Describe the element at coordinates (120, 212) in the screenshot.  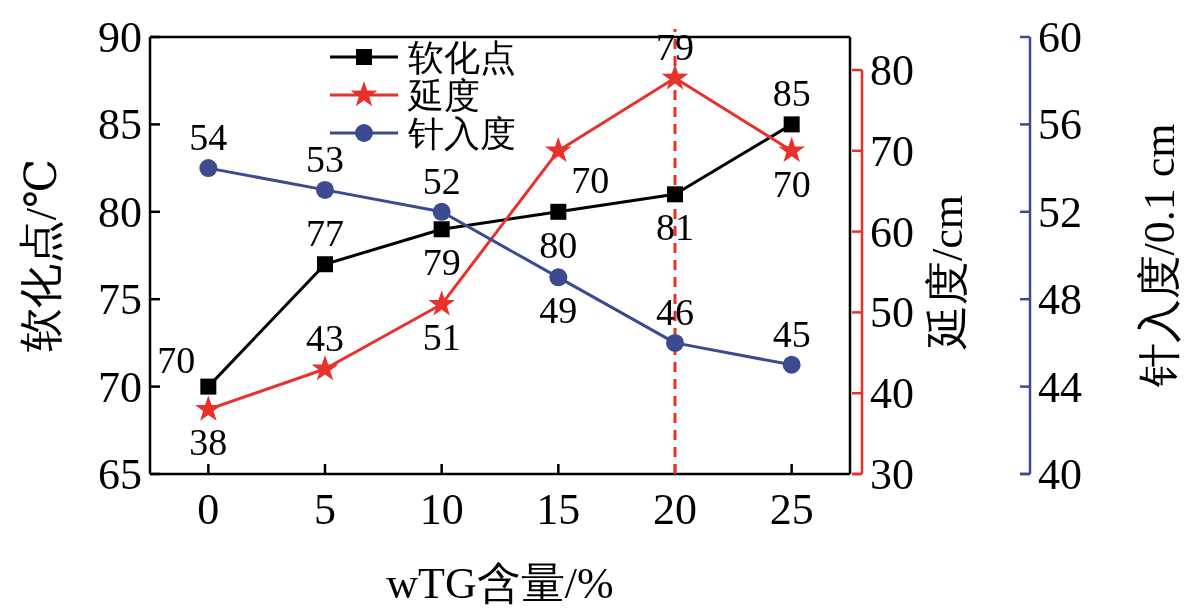
I see `y-tick-label: 80` at that location.